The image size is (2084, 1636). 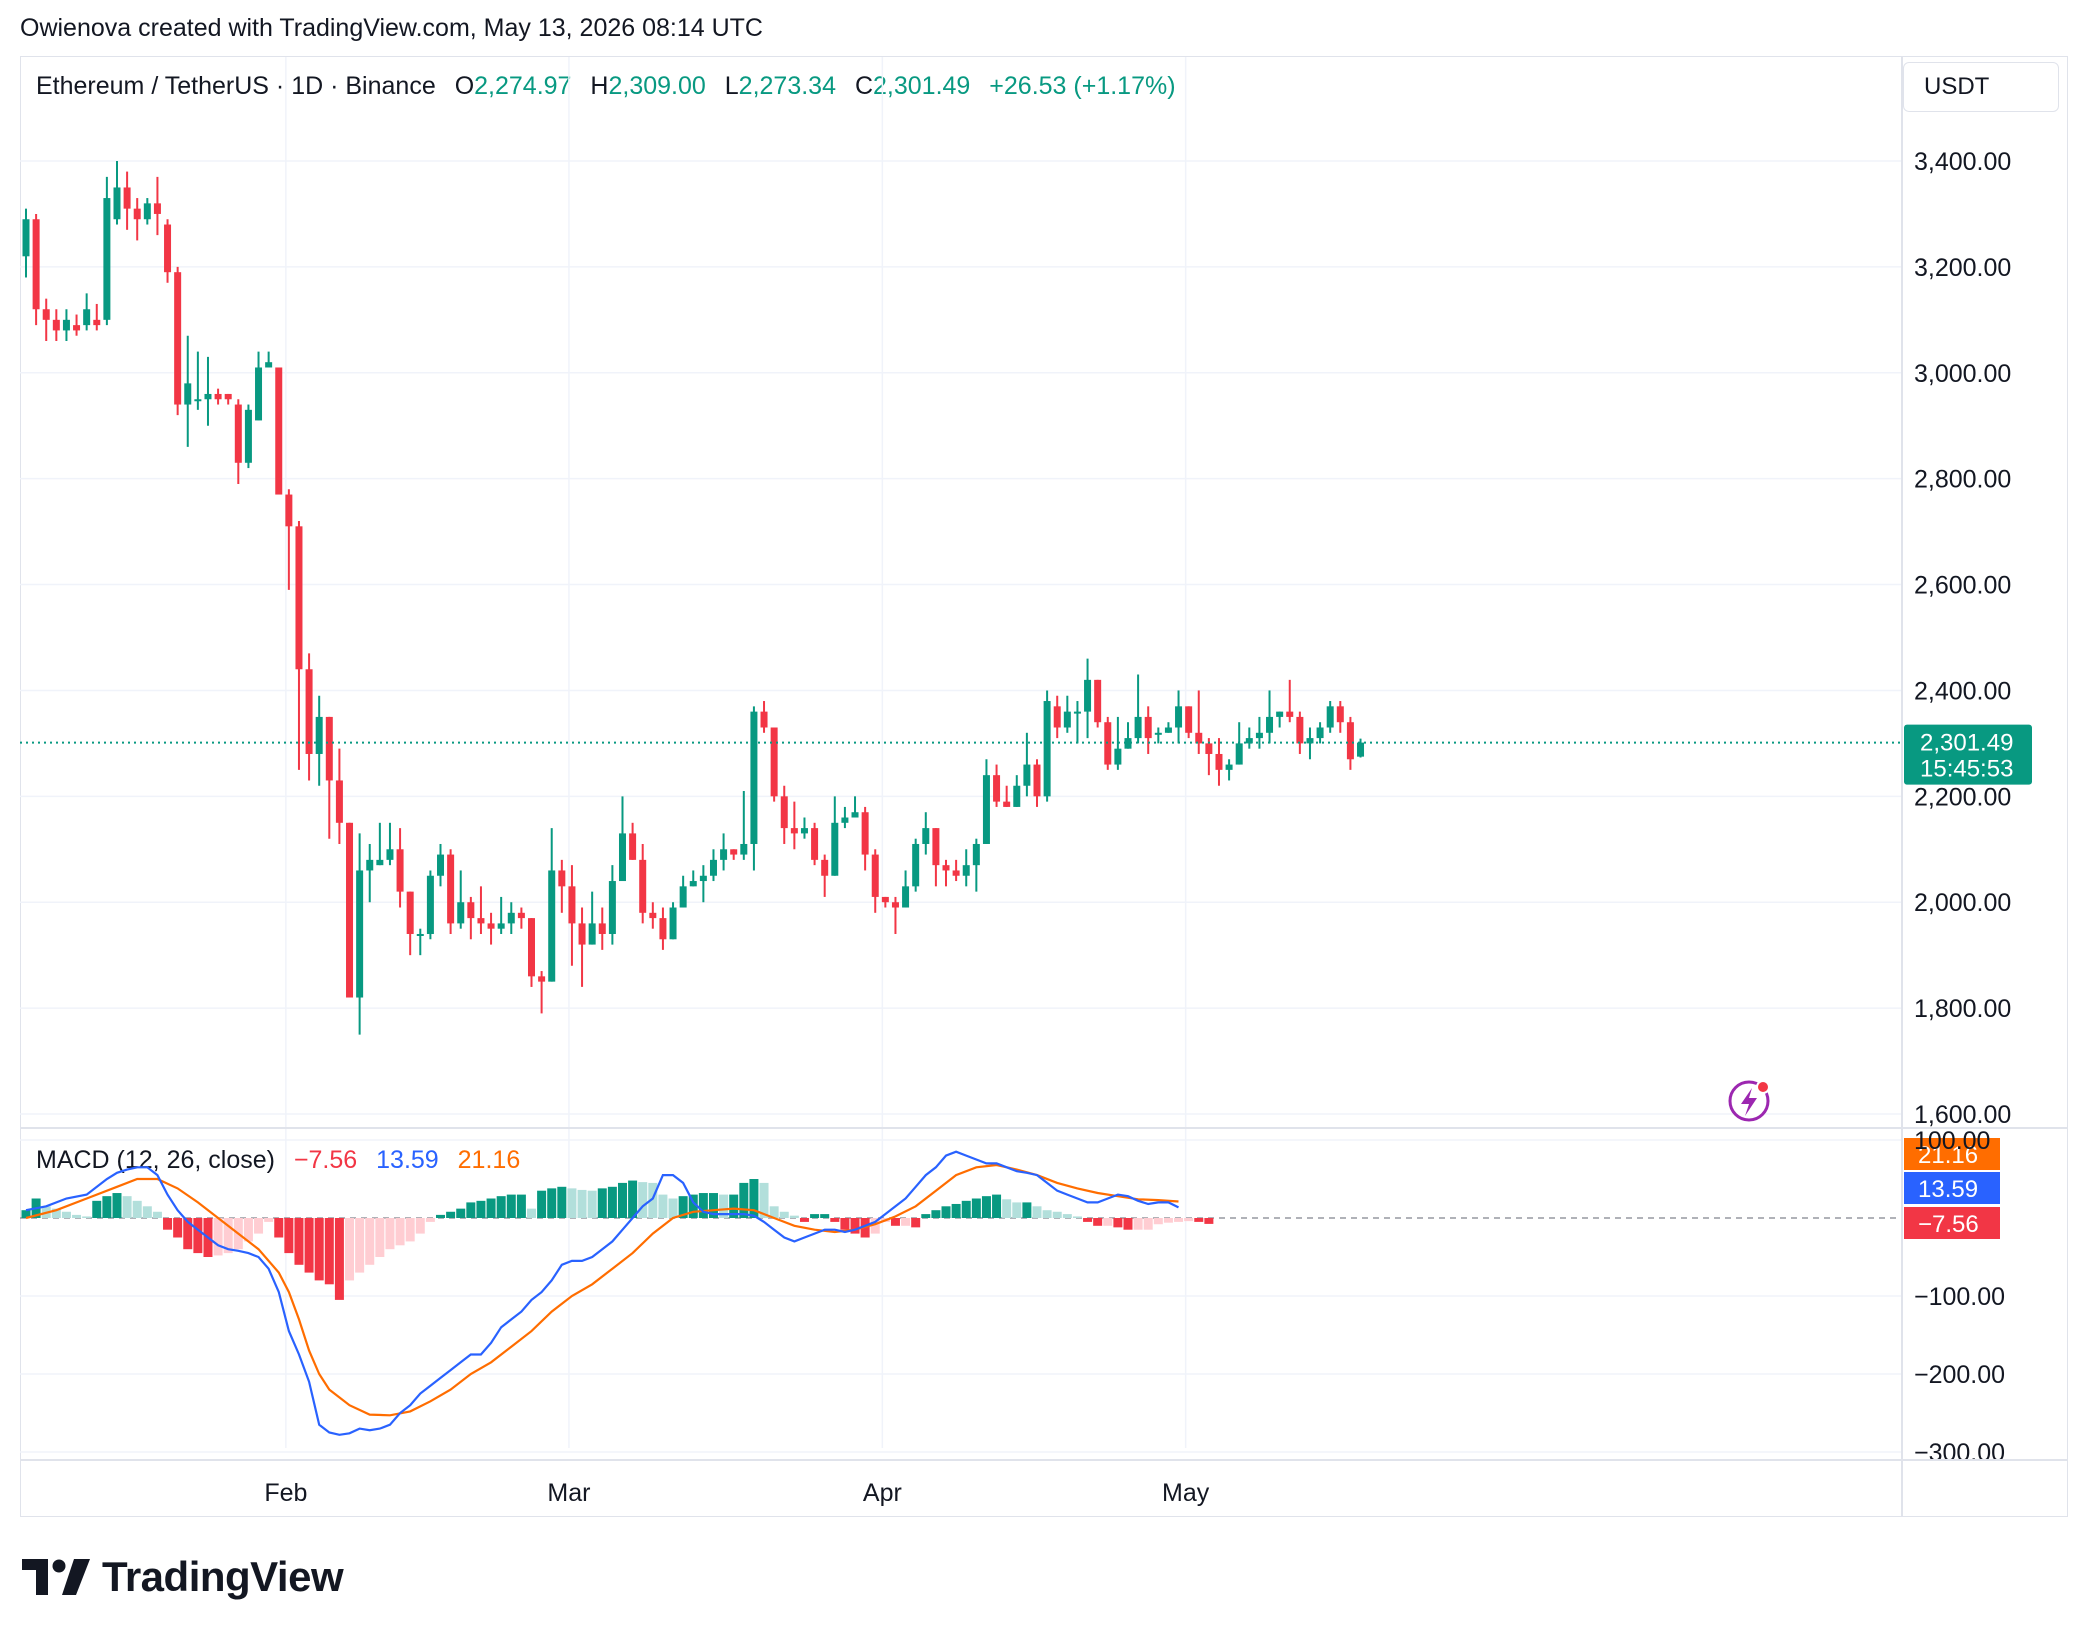 What do you see at coordinates (602, 1293) in the screenshot?
I see `macd-line` at bounding box center [602, 1293].